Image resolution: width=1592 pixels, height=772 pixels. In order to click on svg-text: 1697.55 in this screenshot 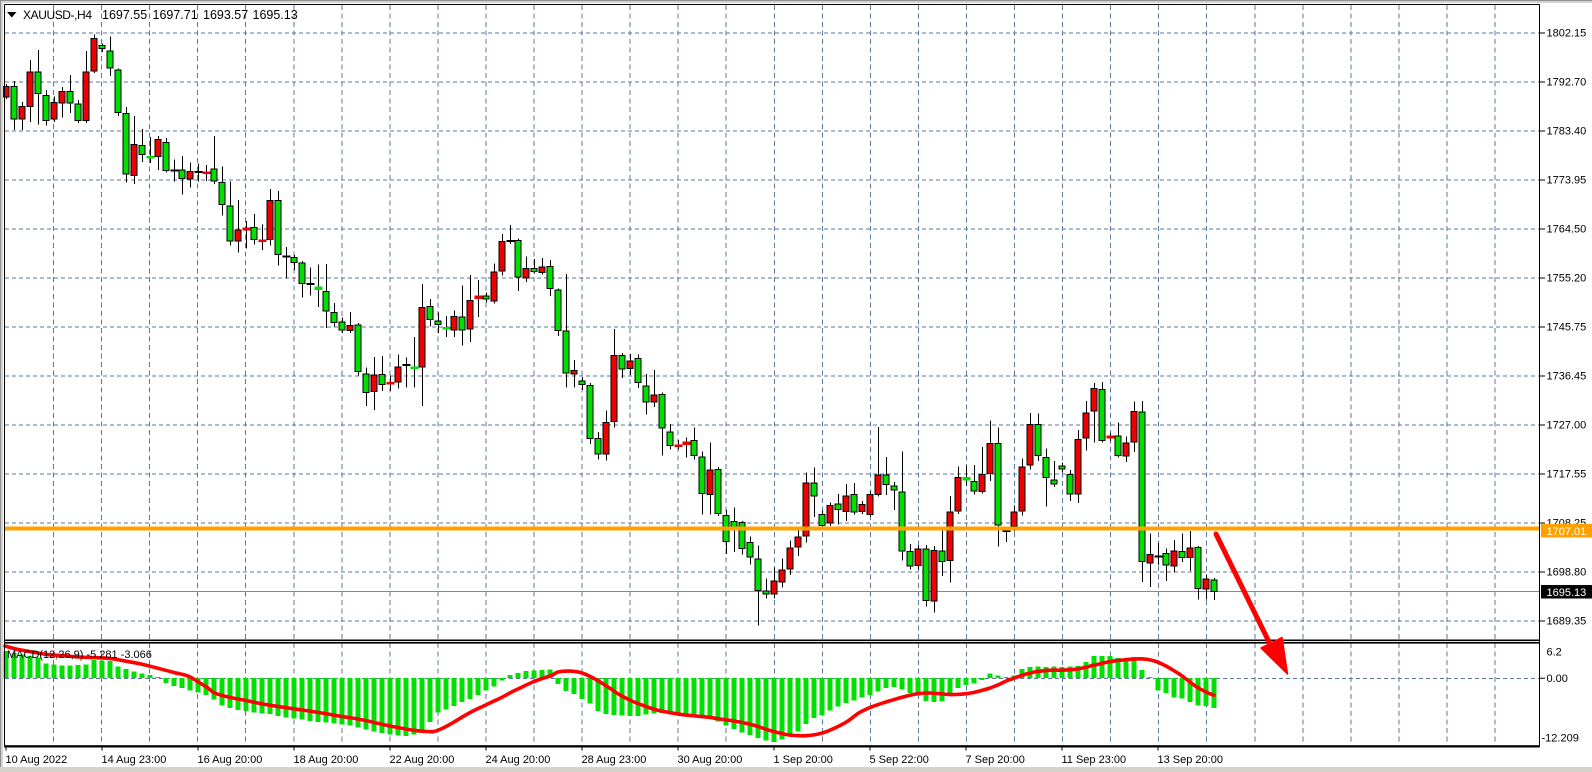, I will do `click(124, 15)`.